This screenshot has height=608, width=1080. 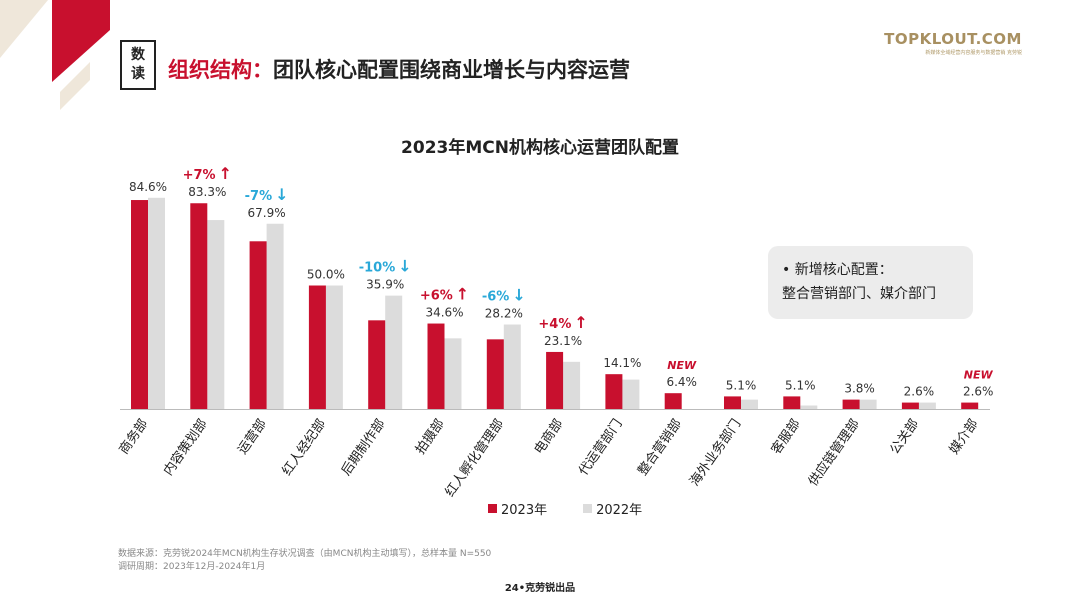 What do you see at coordinates (207, 192) in the screenshot?
I see `value-label-1: 83.3%` at bounding box center [207, 192].